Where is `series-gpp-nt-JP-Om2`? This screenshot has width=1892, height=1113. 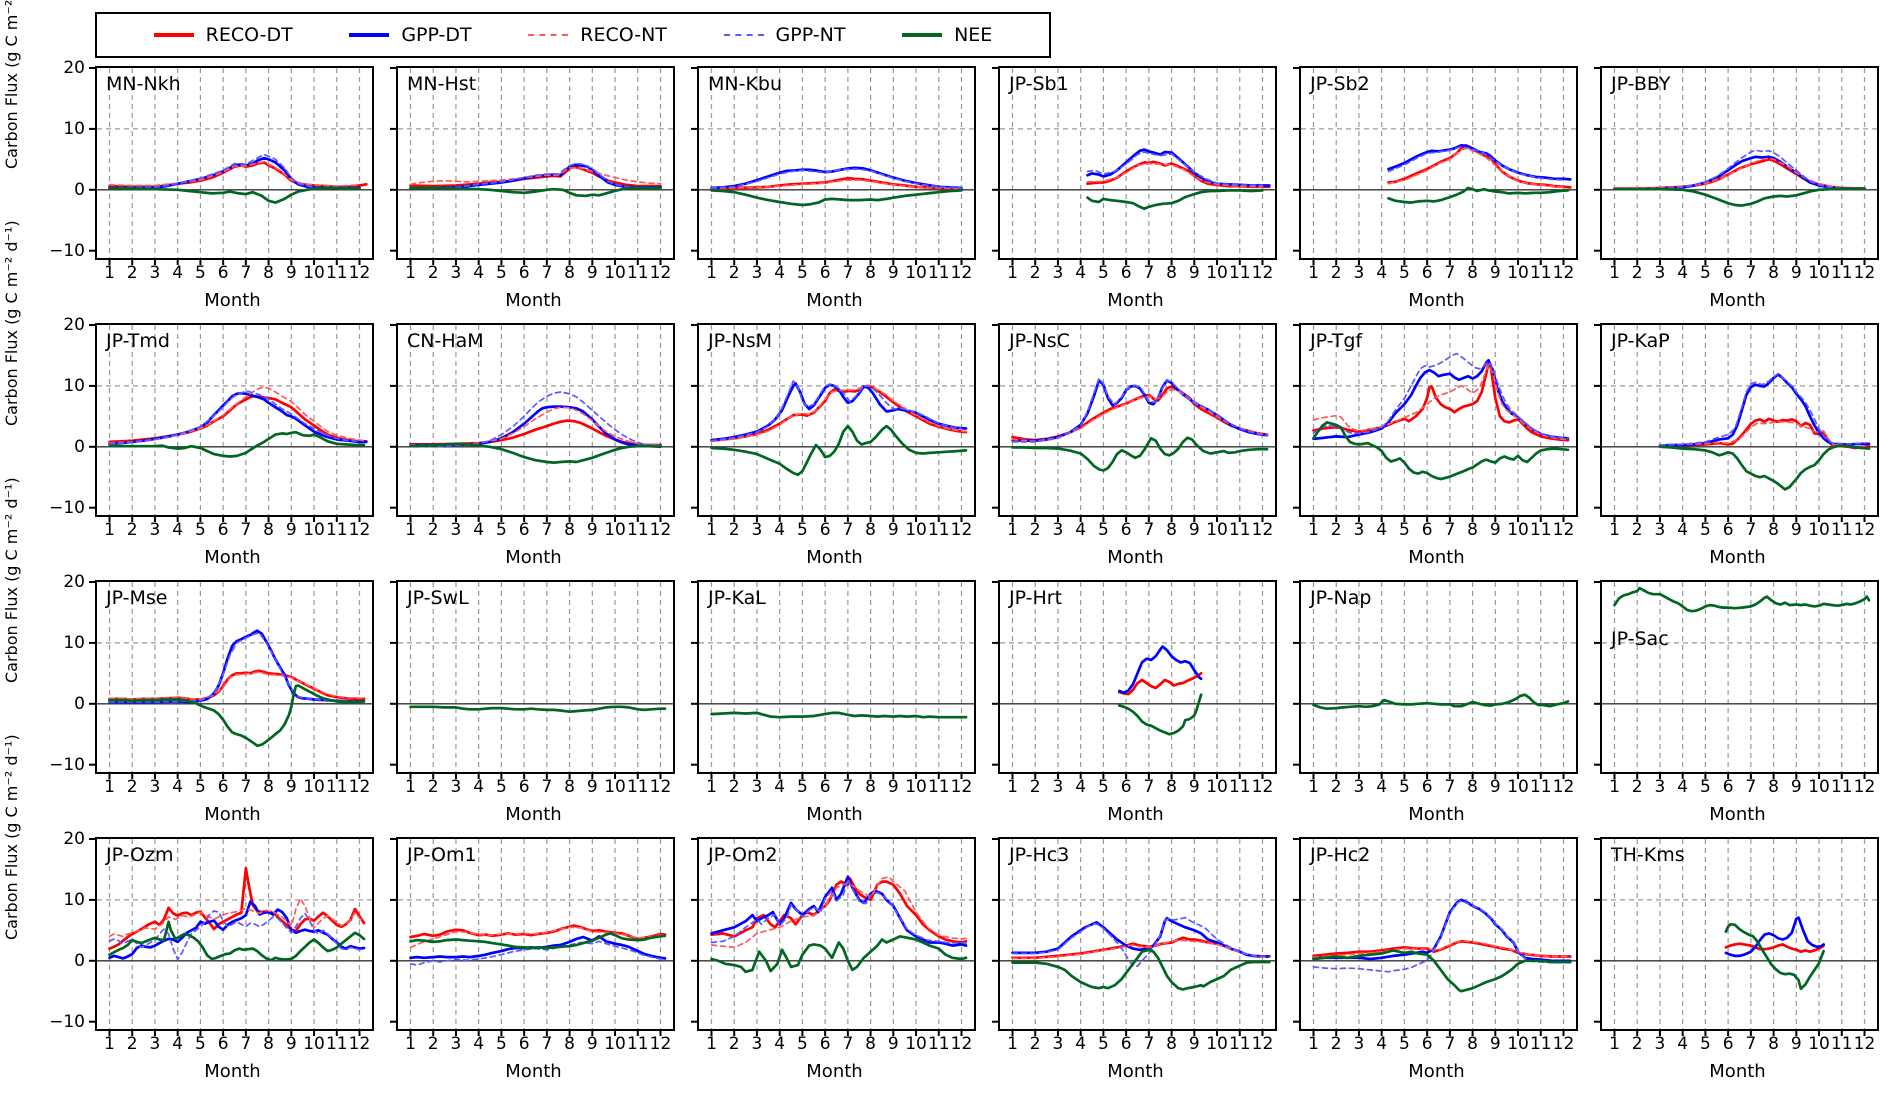
series-gpp-nt-JP-Om2 is located at coordinates (838, 911).